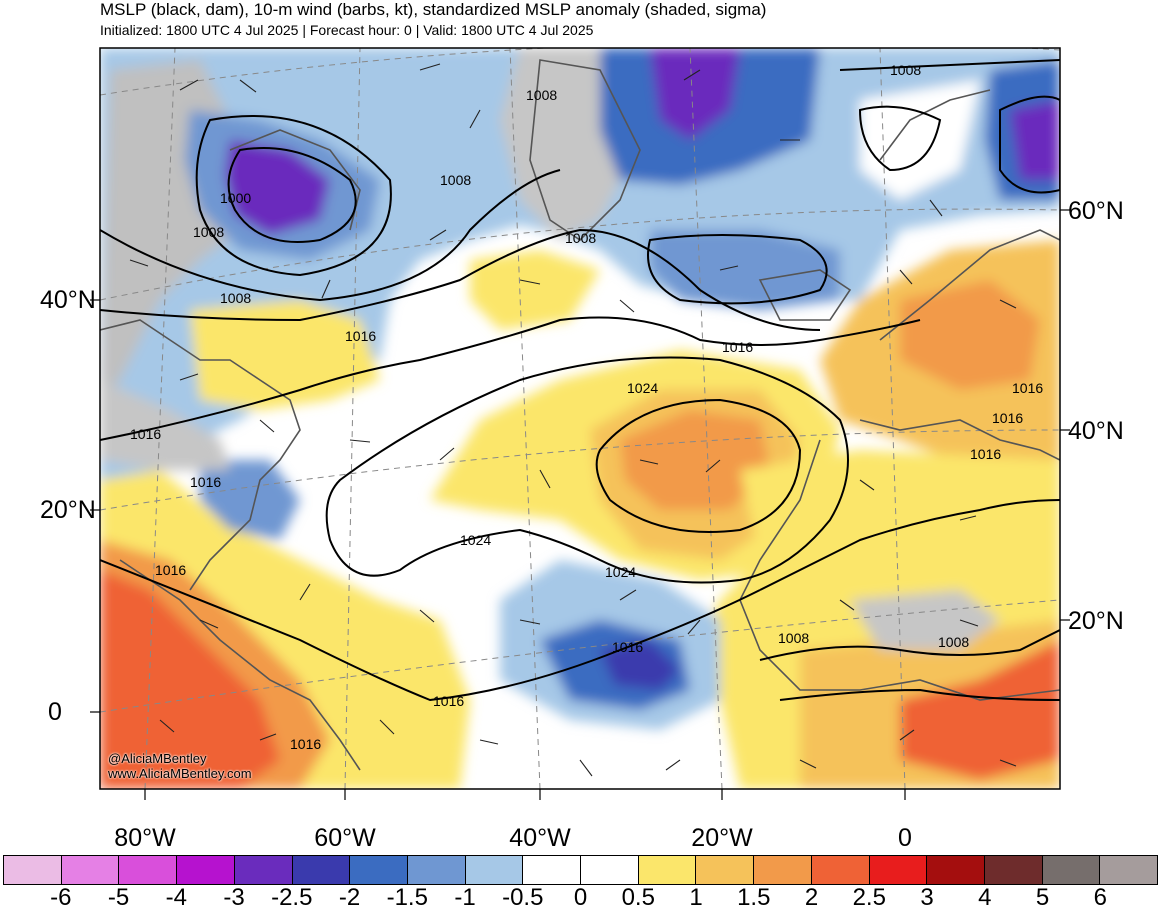 The image size is (1160, 912). Describe the element at coordinates (638, 897) in the screenshot. I see `colorbar-label: 0.5` at that location.